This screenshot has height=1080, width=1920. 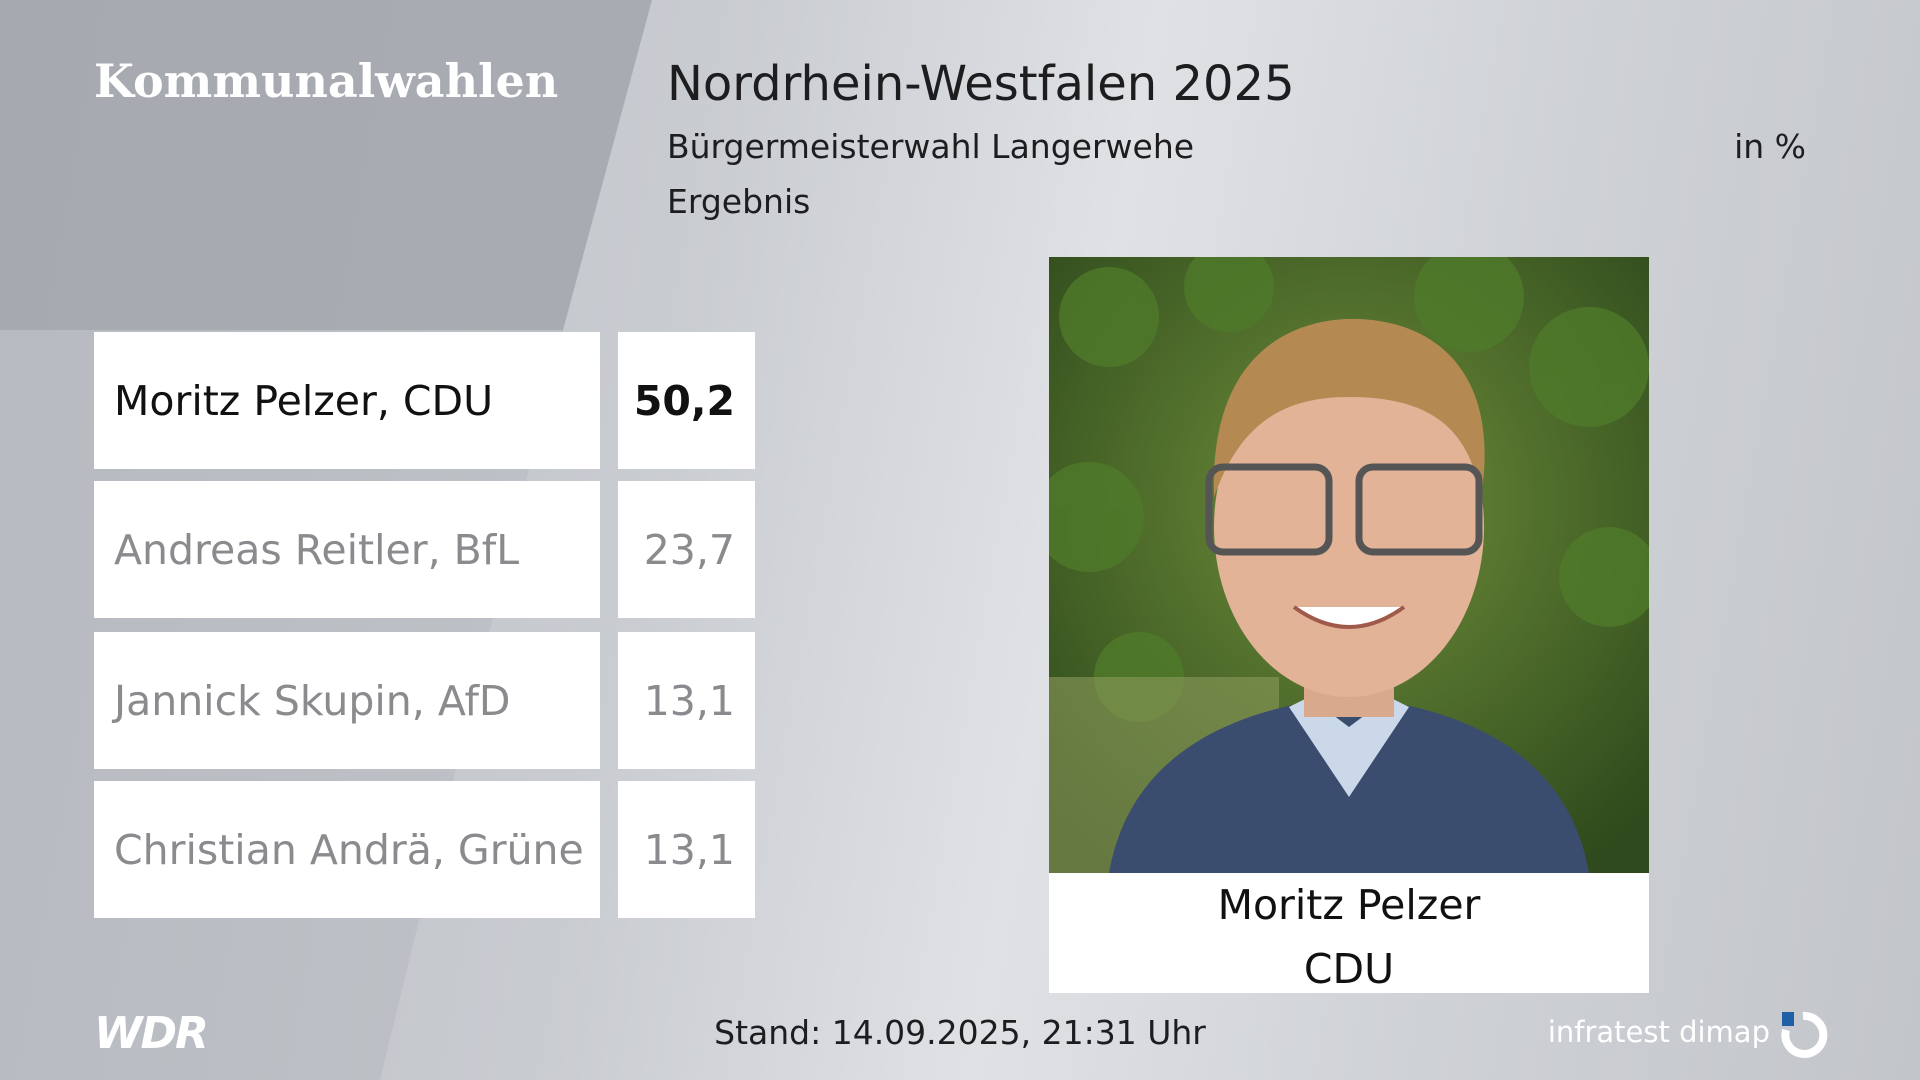 I want to click on candidate-name: Jannick Skupin, AfD, so click(x=347, y=700).